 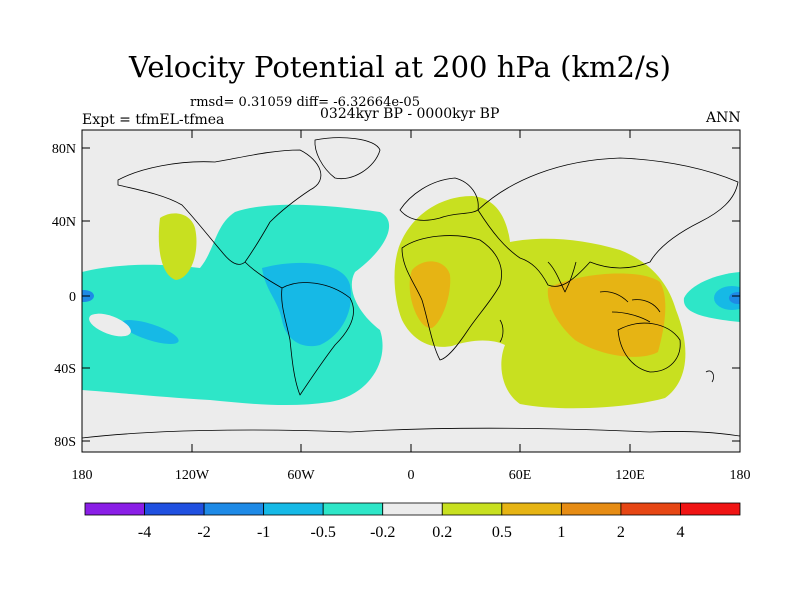 I want to click on lat-label-40n: 40N, so click(x=64, y=222).